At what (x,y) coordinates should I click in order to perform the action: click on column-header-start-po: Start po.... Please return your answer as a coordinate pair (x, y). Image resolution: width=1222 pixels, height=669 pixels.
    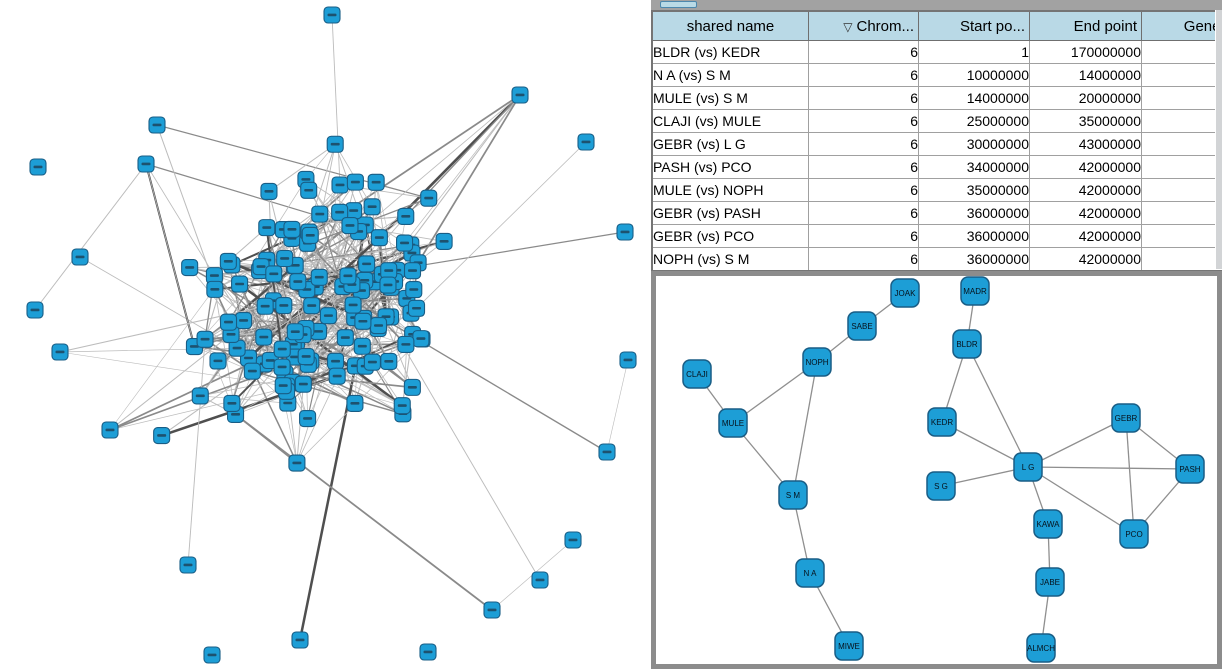
    Looking at the image, I should click on (974, 25).